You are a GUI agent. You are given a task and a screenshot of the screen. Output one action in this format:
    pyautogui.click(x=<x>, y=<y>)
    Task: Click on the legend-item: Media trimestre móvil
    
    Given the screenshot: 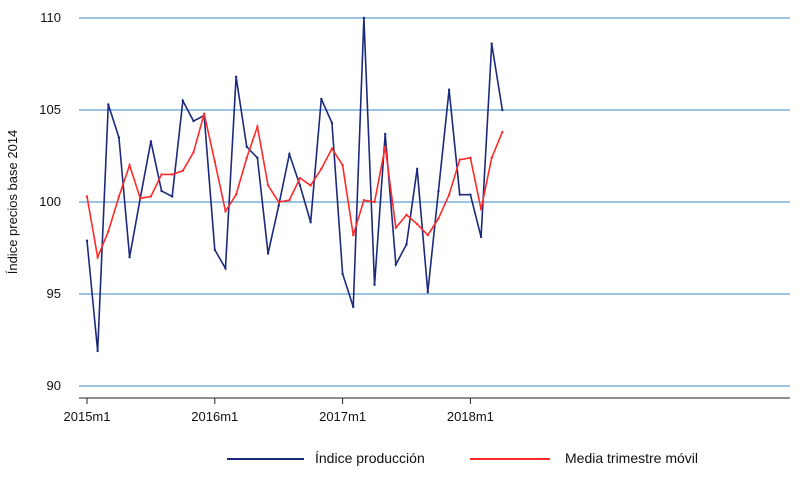 What is the action you would take?
    pyautogui.click(x=584, y=458)
    